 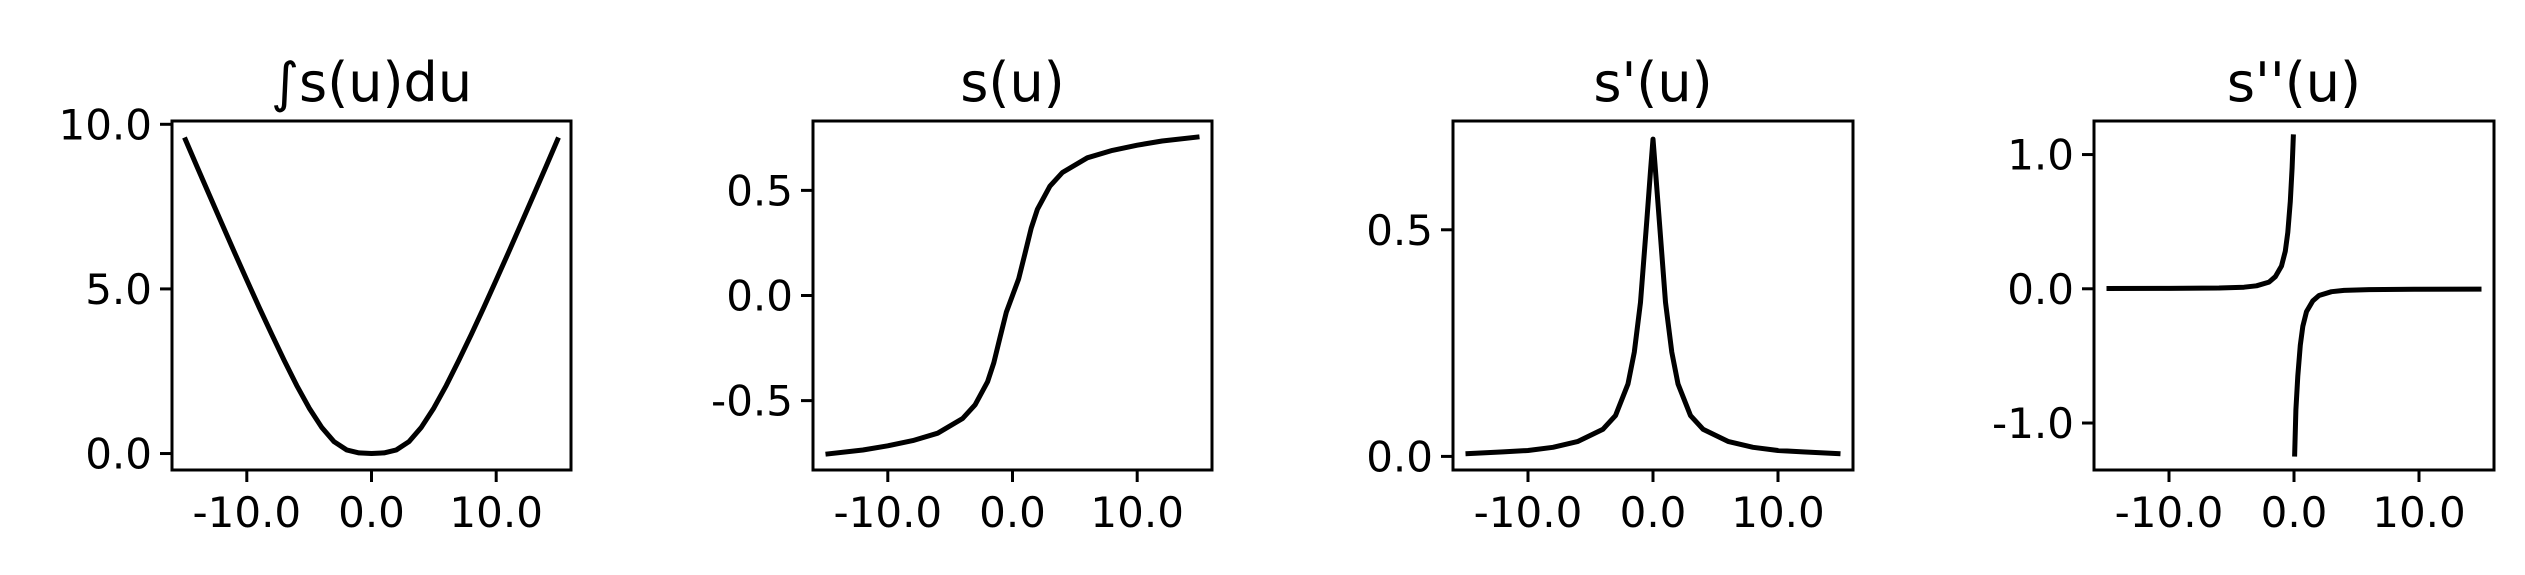 What do you see at coordinates (1652, 82) in the screenshot?
I see `subplot-title: s'(u)` at bounding box center [1652, 82].